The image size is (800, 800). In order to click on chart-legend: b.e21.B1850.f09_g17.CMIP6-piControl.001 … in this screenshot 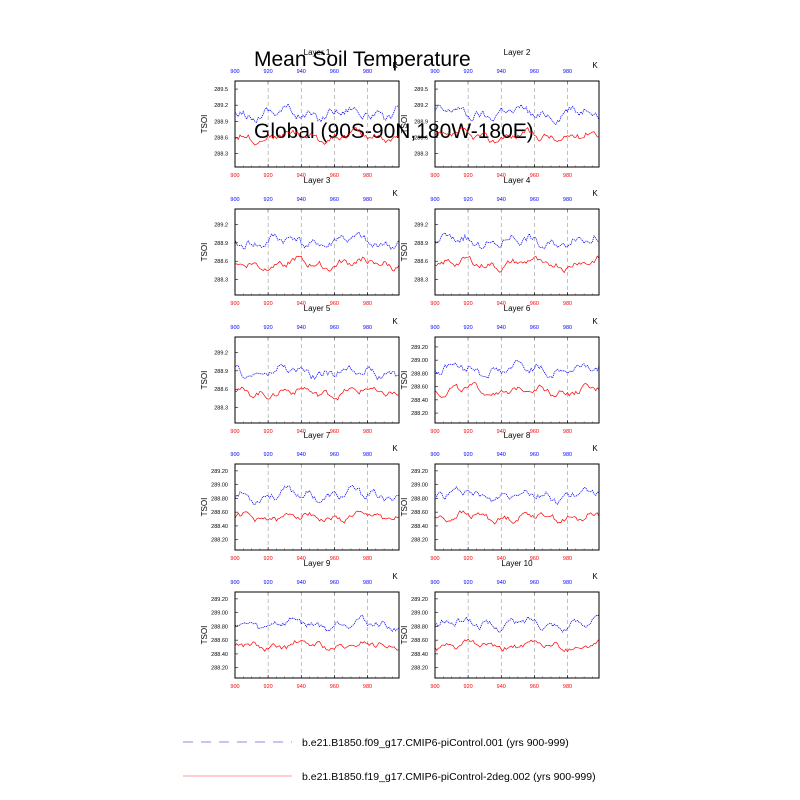, I will do `click(389, 760)`.